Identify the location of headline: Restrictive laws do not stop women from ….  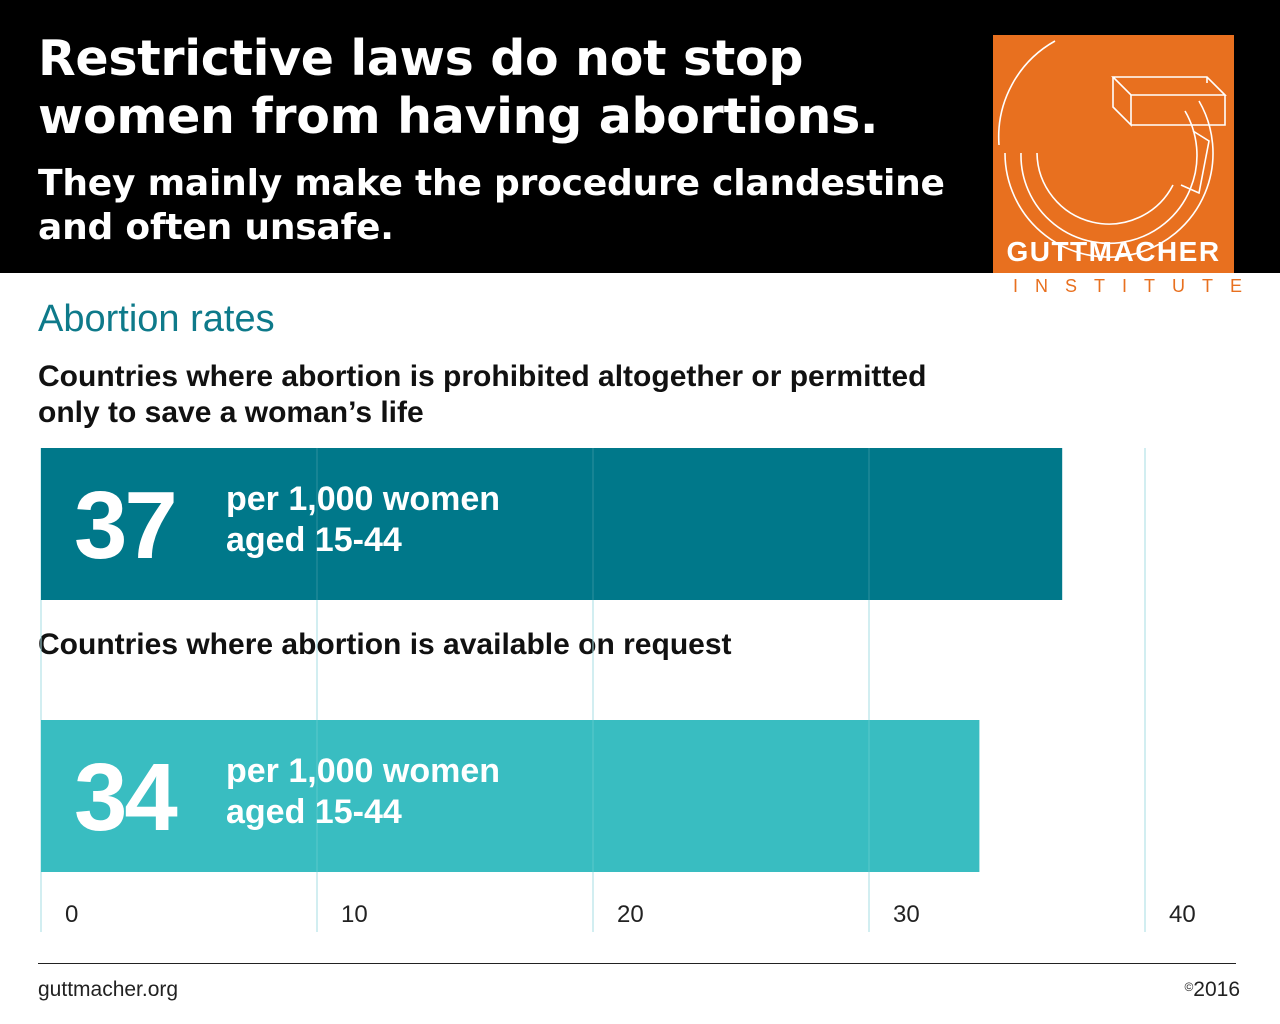
(458, 87).